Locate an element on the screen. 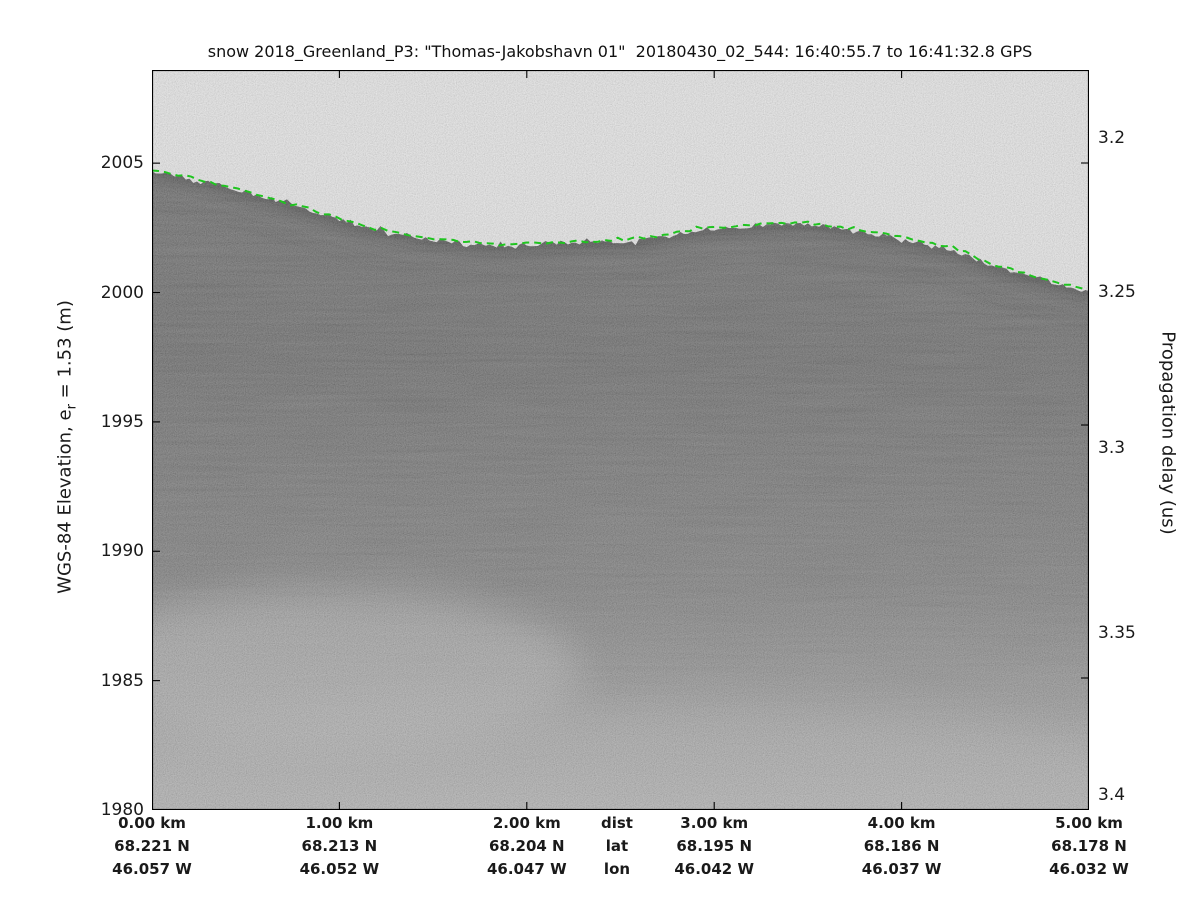 The image size is (1200, 900). left-tick-label: 2000 is located at coordinates (122, 292).